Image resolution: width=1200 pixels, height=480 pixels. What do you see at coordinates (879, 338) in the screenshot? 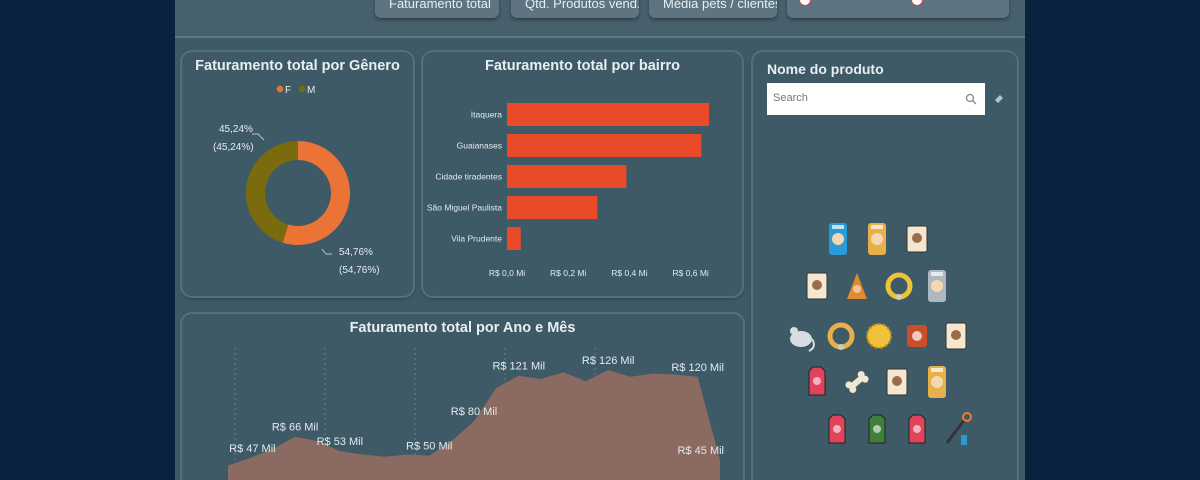
I see `sponge-icon` at bounding box center [879, 338].